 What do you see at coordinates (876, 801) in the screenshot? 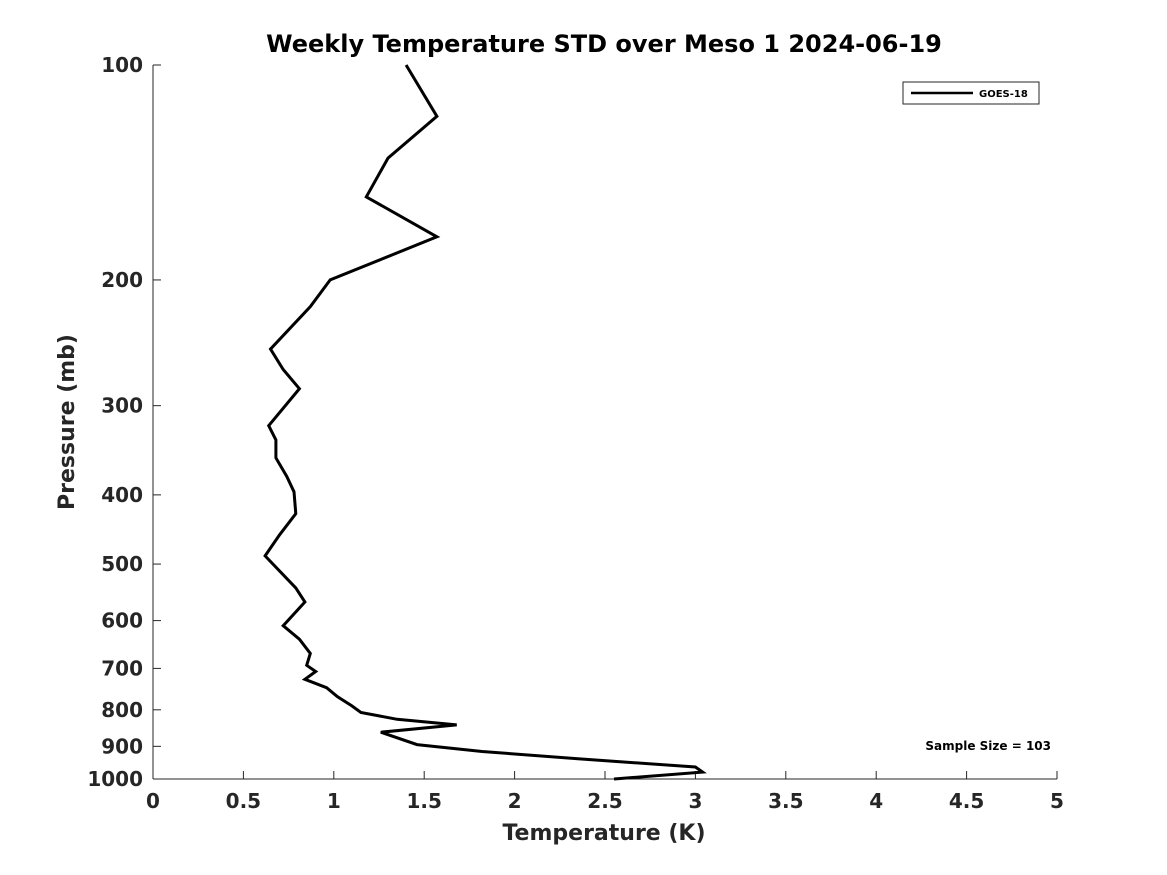
I see `x-tick-label: 4` at bounding box center [876, 801].